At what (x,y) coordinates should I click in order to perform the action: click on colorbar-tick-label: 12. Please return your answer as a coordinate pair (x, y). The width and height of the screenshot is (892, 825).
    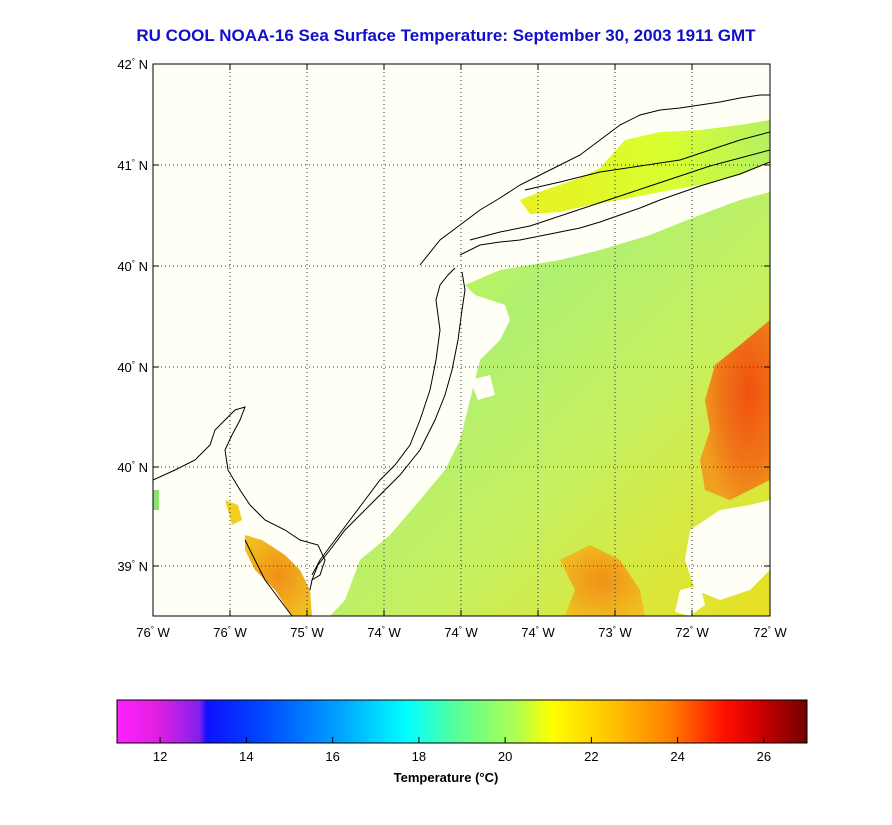
    Looking at the image, I should click on (160, 756).